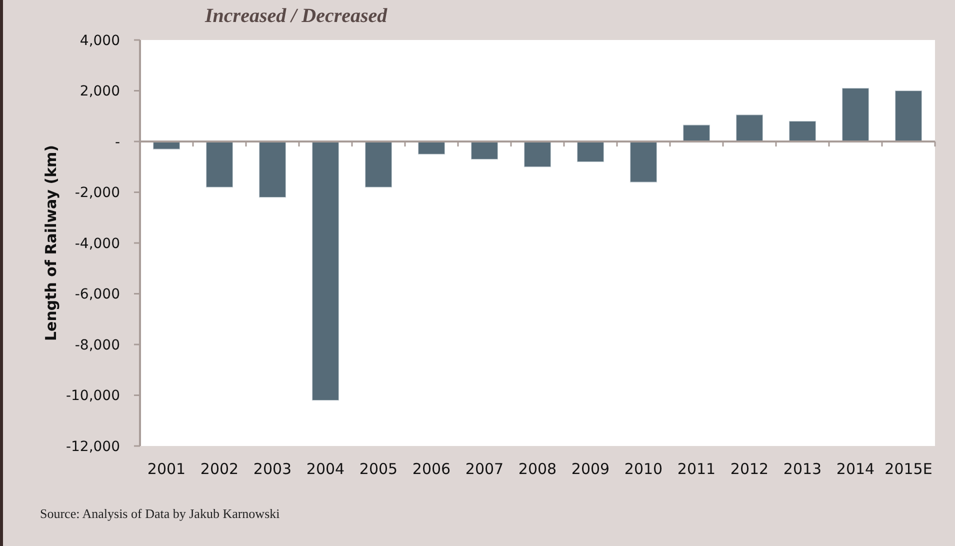  What do you see at coordinates (296, 16) in the screenshot?
I see `chart-title: Increased / Decreased` at bounding box center [296, 16].